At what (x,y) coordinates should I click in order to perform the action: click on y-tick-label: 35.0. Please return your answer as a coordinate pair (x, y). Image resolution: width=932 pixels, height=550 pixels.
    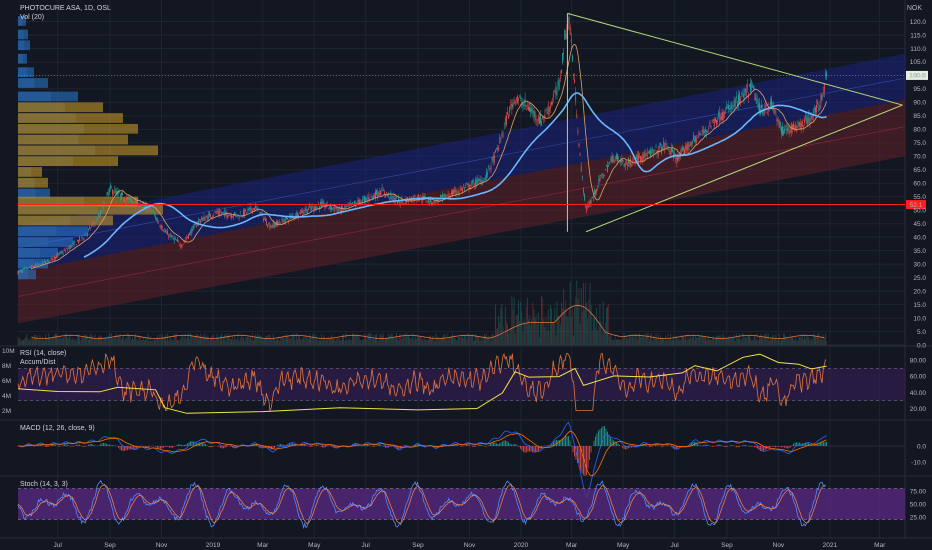
    Looking at the image, I should click on (919, 251).